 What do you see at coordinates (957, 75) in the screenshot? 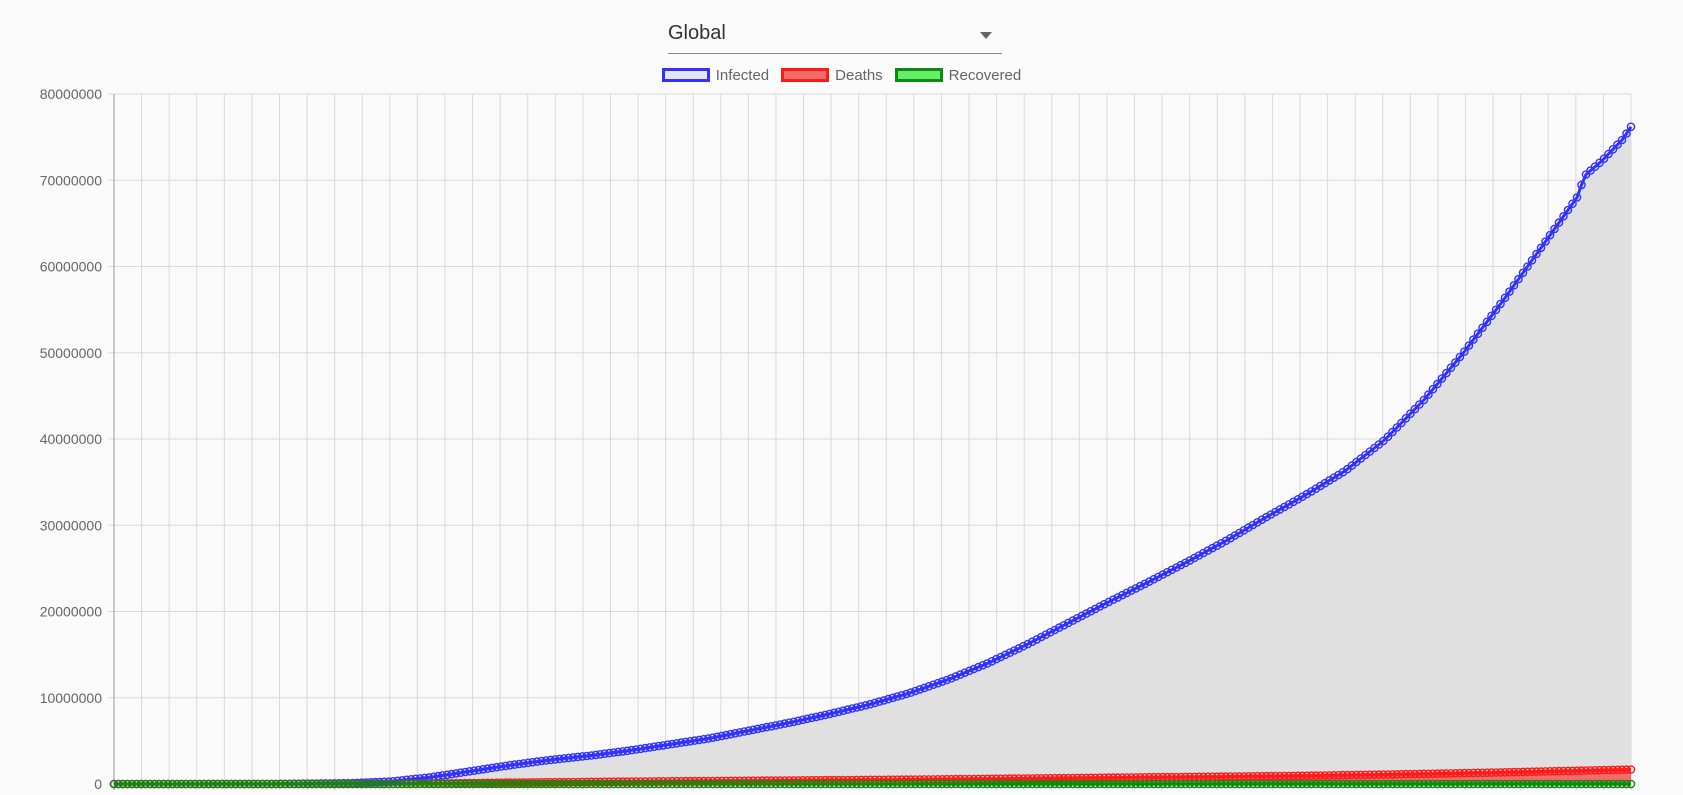
I see `legend-item-recovered: Recovered` at bounding box center [957, 75].